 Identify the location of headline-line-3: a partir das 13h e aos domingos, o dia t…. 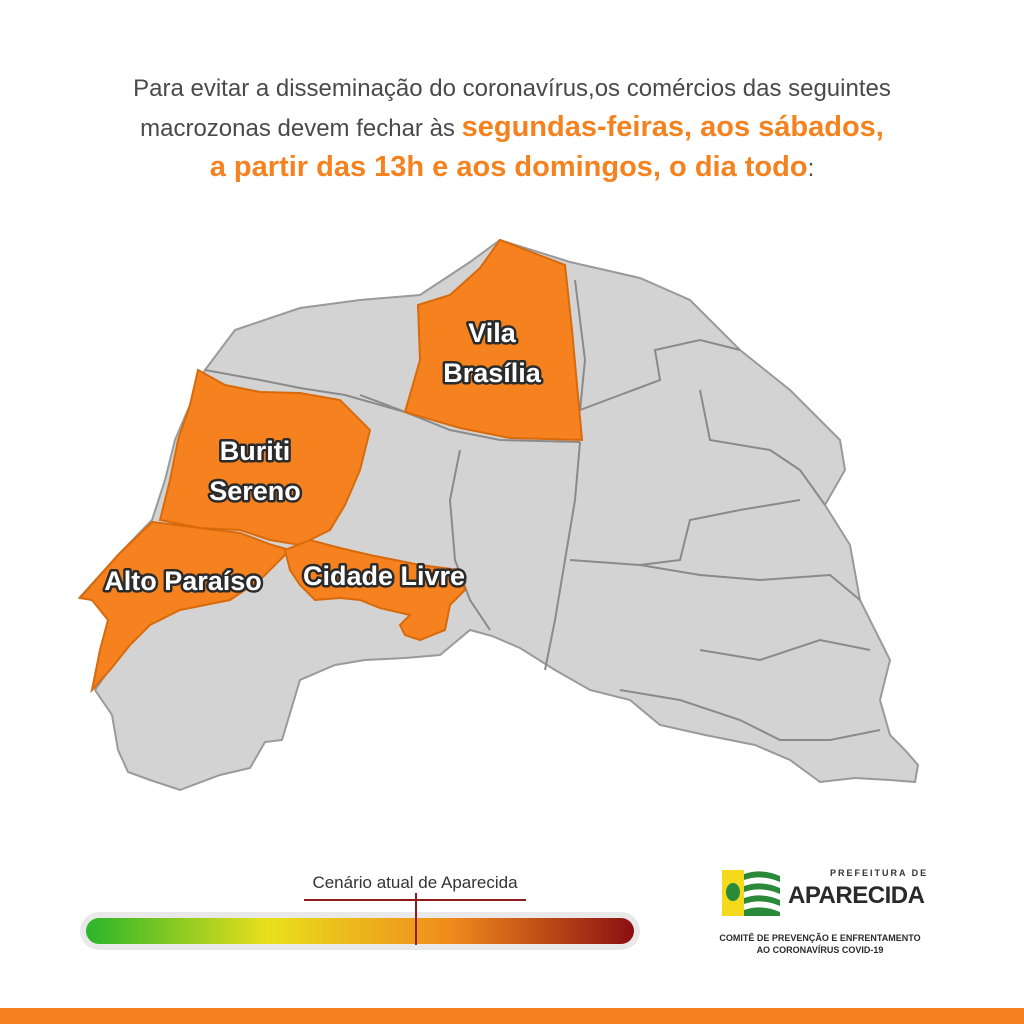
(512, 168).